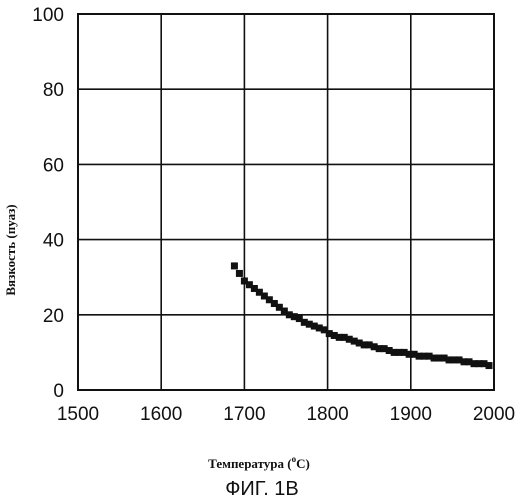 The image size is (519, 500). What do you see at coordinates (161, 414) in the screenshot?
I see `x-tick-label: 1600` at bounding box center [161, 414].